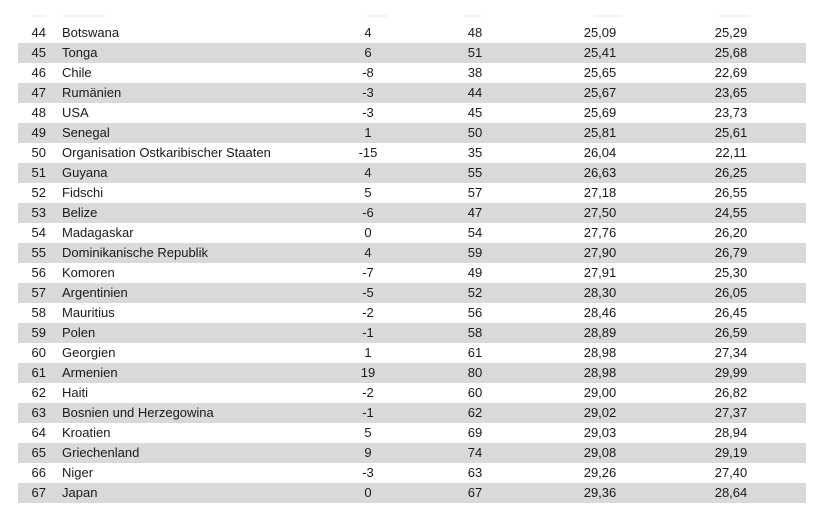 This screenshot has width=824, height=530. I want to click on rank-cell: 54, so click(38, 232).